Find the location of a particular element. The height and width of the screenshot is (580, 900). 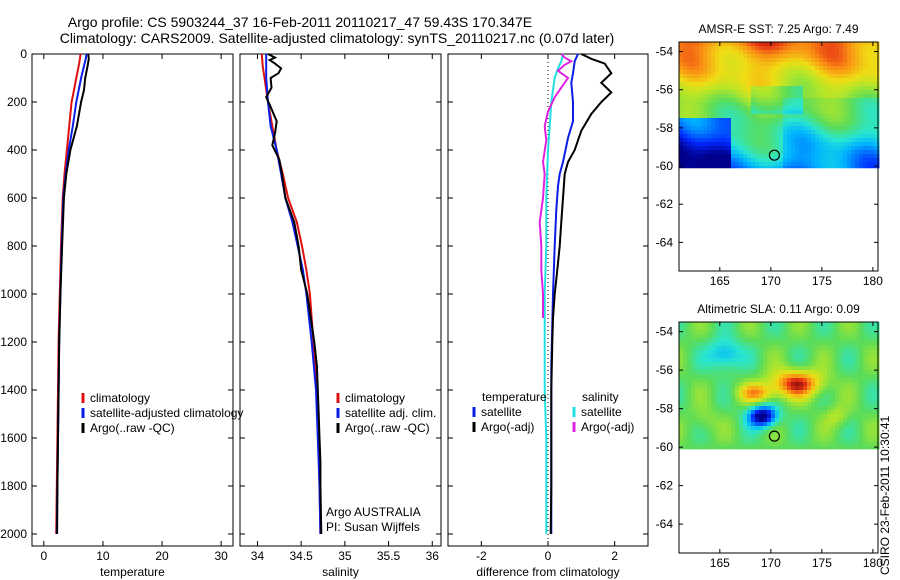

depth-tick-label: 1800 is located at coordinates (13, 486).